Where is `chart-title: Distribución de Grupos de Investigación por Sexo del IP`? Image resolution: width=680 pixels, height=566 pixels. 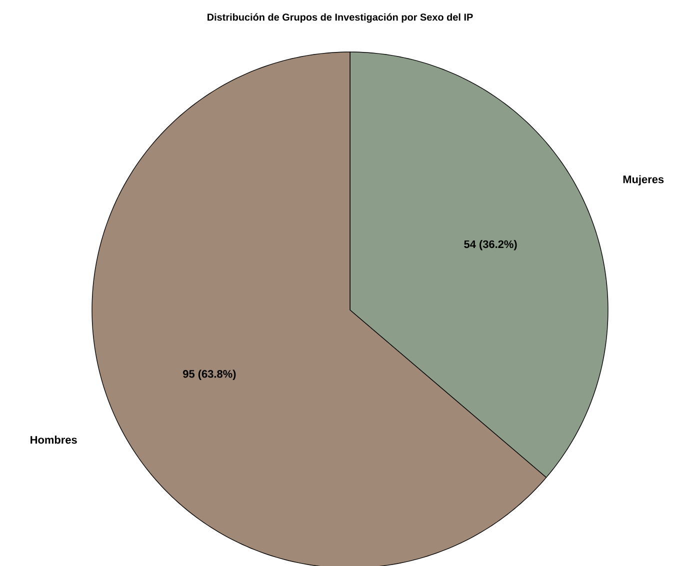
chart-title: Distribución de Grupos de Investigación por Sexo del IP is located at coordinates (340, 18).